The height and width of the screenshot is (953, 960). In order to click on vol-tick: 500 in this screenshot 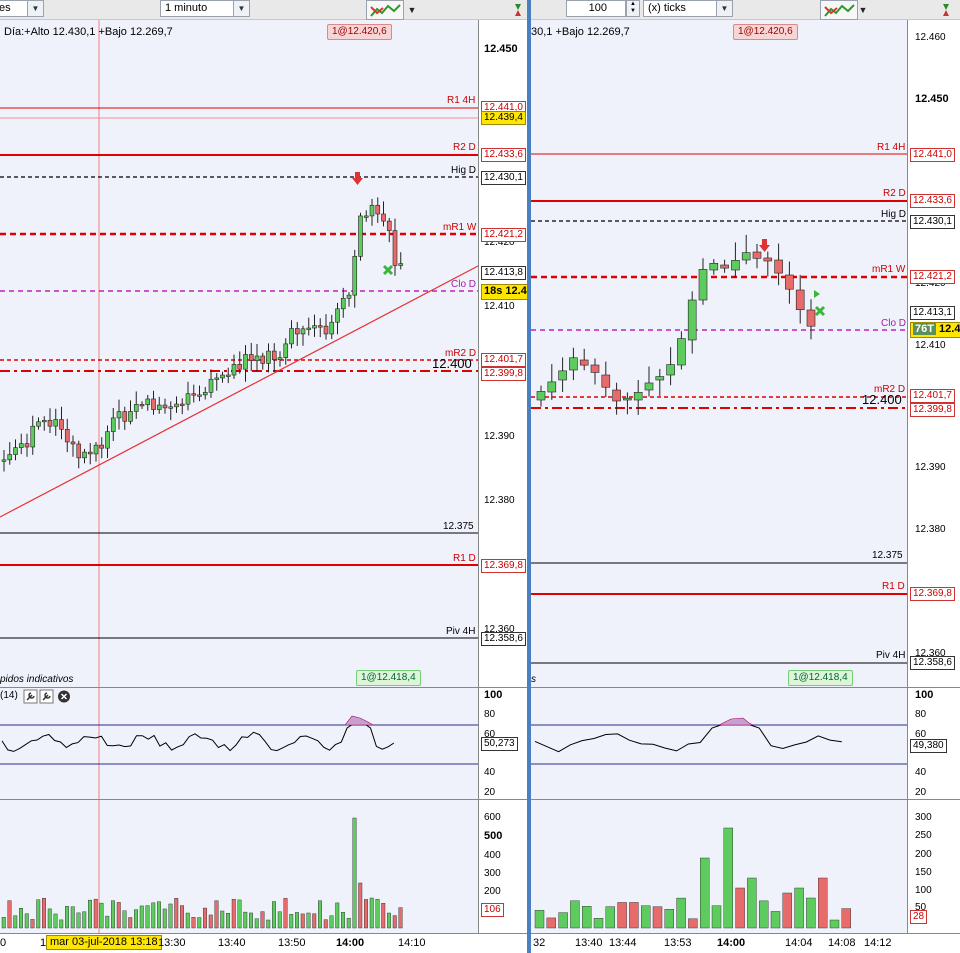, I will do `click(493, 836)`.